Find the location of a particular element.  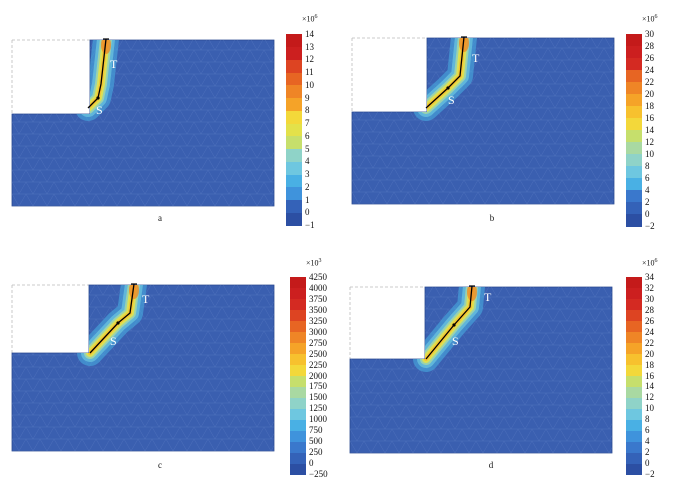

crack-kink-marker is located at coordinates (118, 323).